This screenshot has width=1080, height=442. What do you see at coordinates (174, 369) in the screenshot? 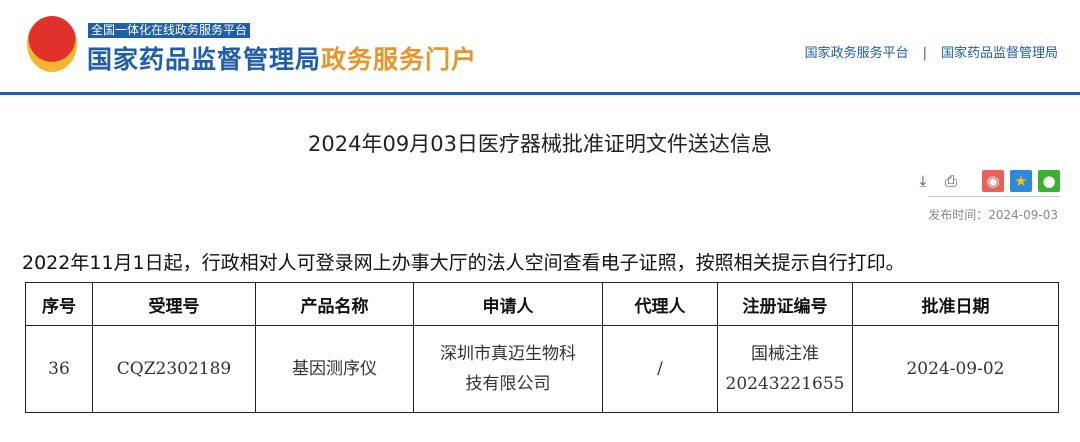
I see `cell-accept-no: CQZ2302189` at bounding box center [174, 369].